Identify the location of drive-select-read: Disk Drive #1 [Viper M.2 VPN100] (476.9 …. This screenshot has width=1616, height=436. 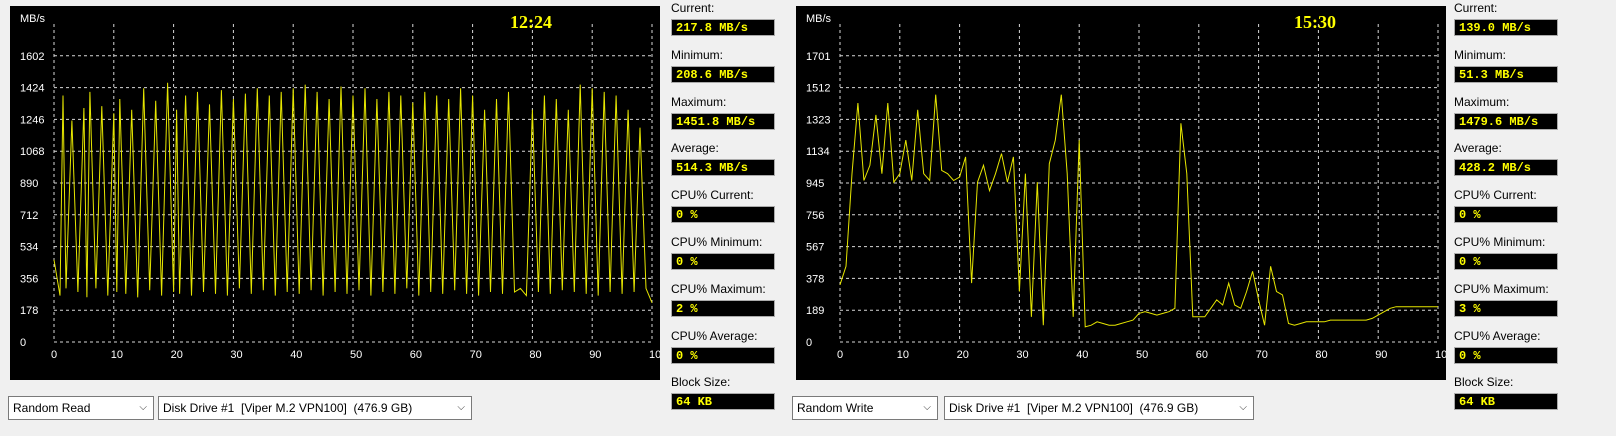
(315, 408).